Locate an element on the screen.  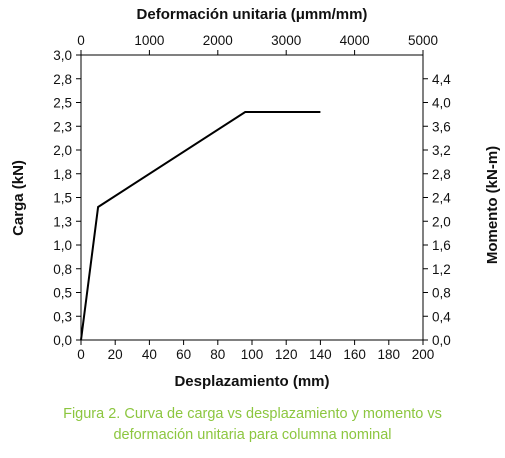
y-tick-label: 3,0 is located at coordinates (62, 55).